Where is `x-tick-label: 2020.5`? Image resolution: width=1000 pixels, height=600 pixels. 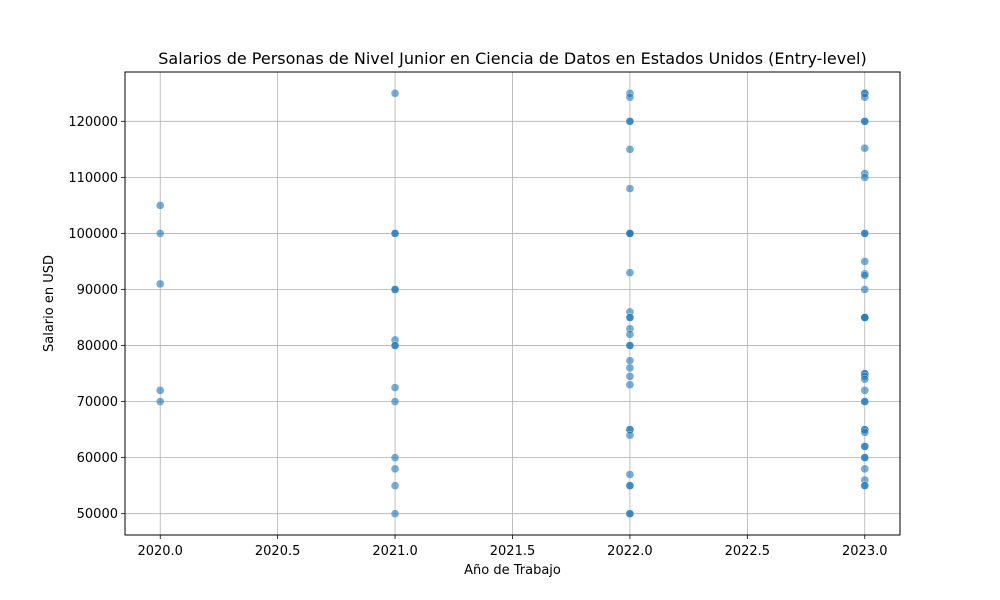 x-tick-label: 2020.5 is located at coordinates (278, 551).